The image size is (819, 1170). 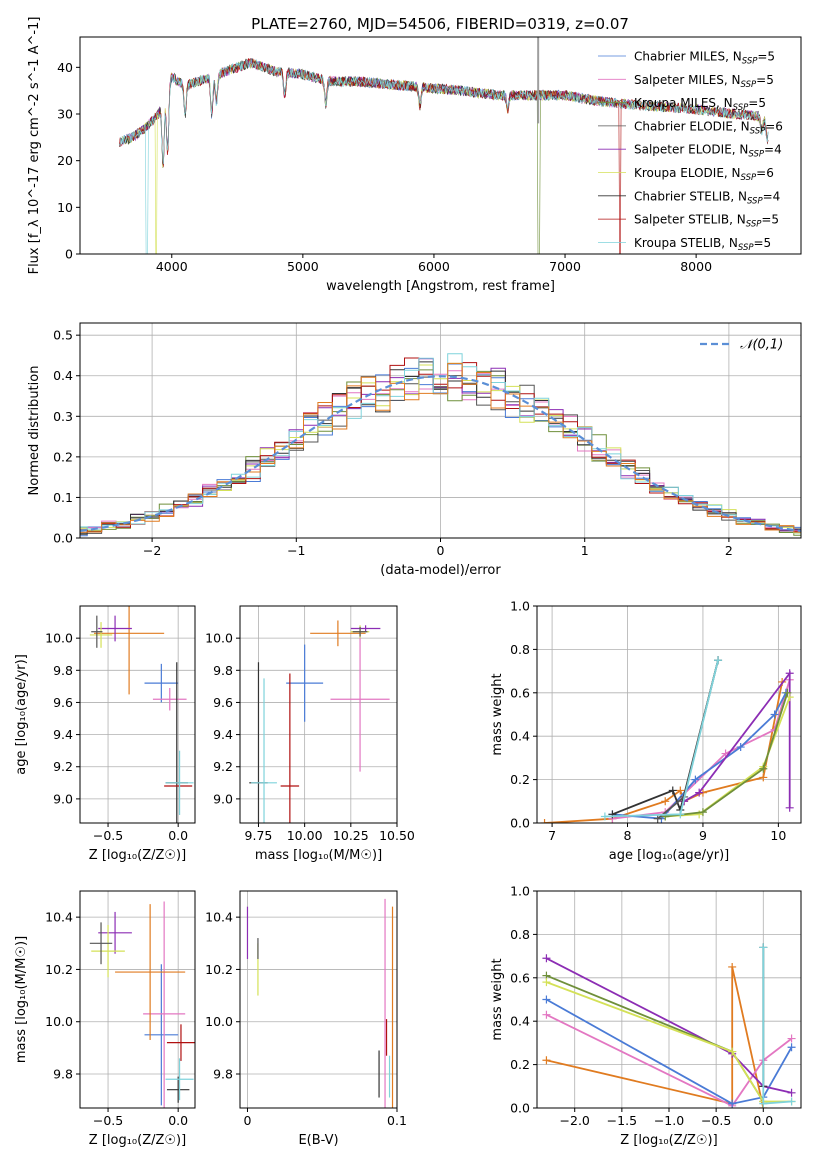 I want to click on gaussian-curve, so click(x=440, y=453).